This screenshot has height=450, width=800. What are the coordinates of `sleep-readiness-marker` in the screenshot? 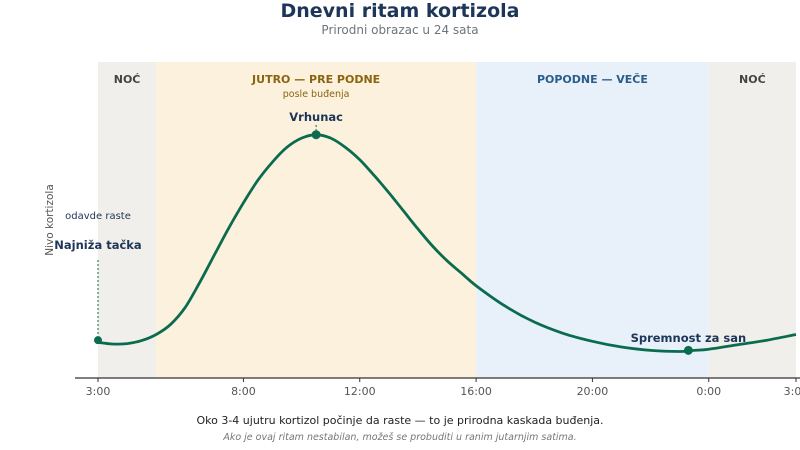 It's located at (688, 350).